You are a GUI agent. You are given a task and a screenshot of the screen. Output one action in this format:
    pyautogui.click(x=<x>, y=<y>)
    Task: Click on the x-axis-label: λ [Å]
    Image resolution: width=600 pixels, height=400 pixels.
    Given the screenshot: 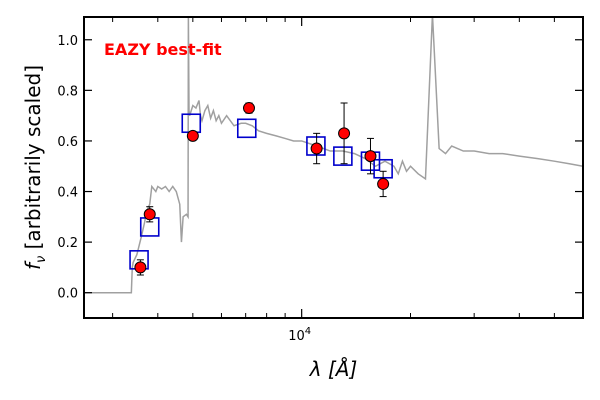 What is the action you would take?
    pyautogui.click(x=333, y=369)
    